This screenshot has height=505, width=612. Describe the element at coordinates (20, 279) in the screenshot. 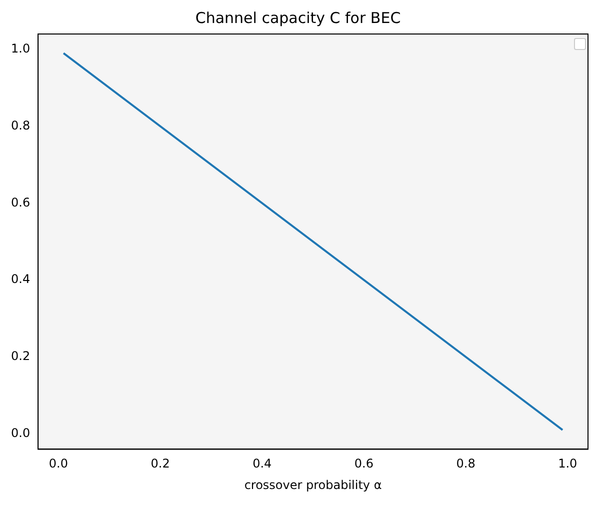

I see `y-tick-label: 0.4` at that location.